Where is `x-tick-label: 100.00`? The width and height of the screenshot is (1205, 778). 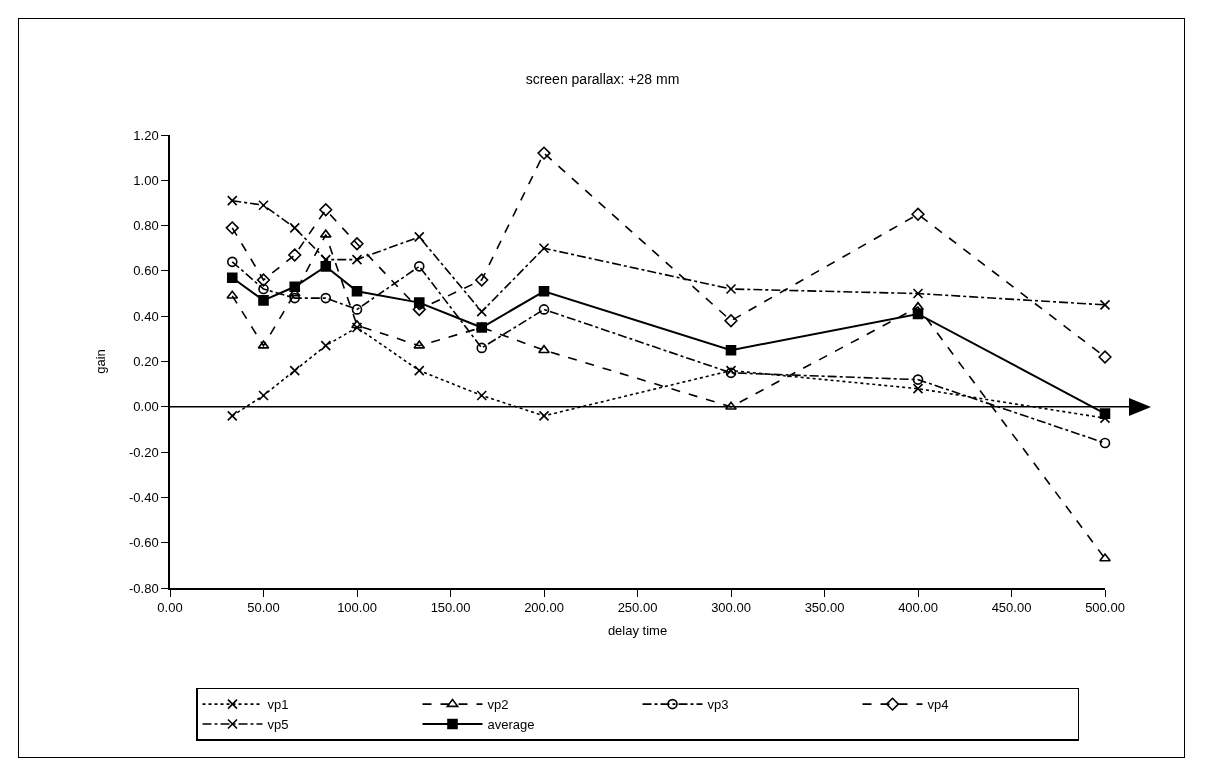
x-tick-label: 100.00 is located at coordinates (357, 608).